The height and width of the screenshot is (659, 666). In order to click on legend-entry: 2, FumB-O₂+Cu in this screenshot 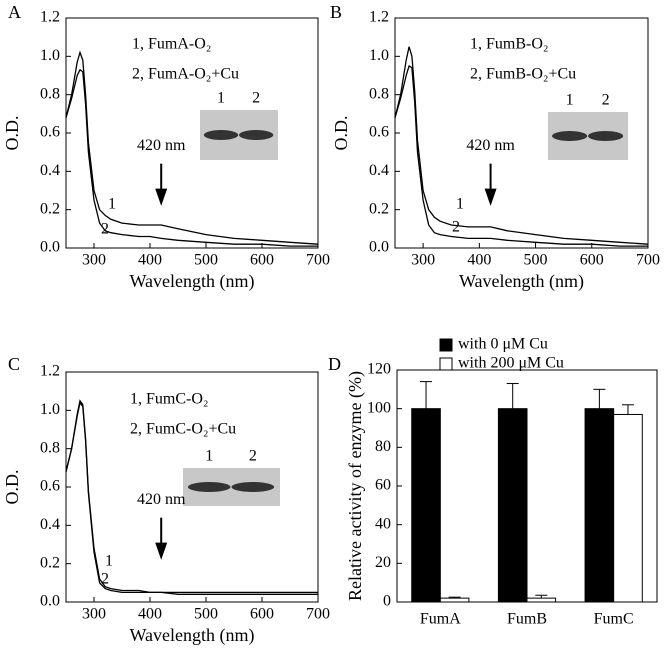, I will do `click(523, 74)`.